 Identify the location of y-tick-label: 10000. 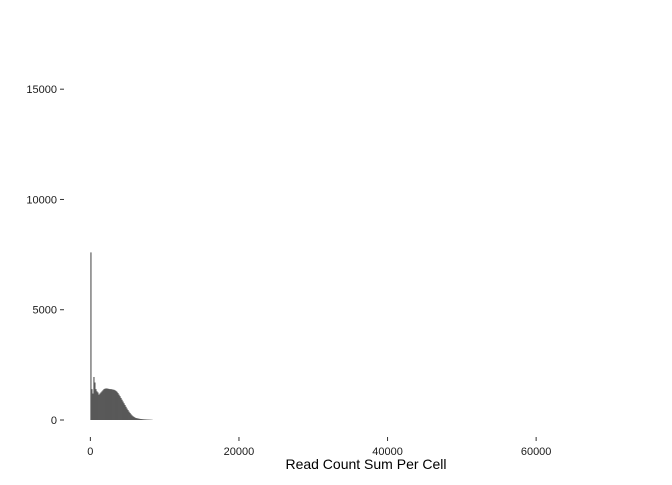
(41, 200).